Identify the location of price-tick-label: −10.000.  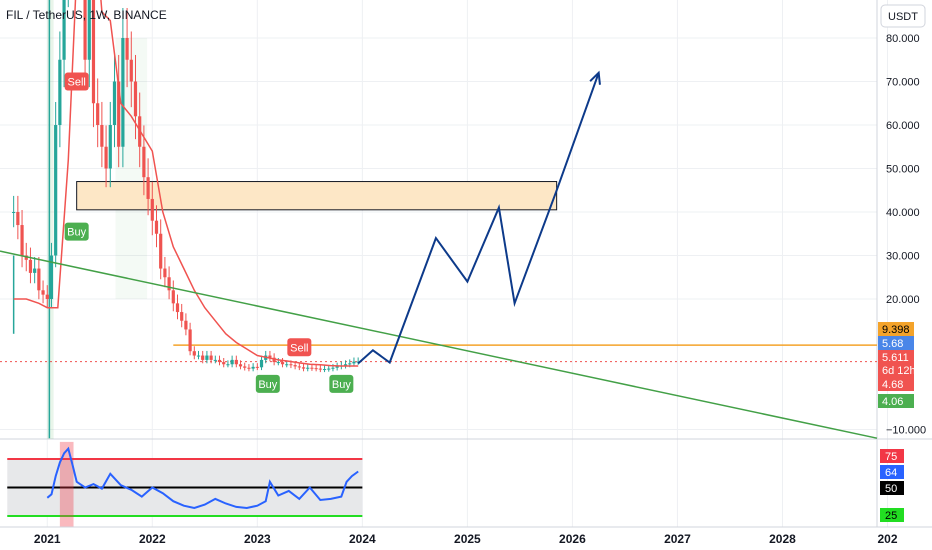
(906, 431).